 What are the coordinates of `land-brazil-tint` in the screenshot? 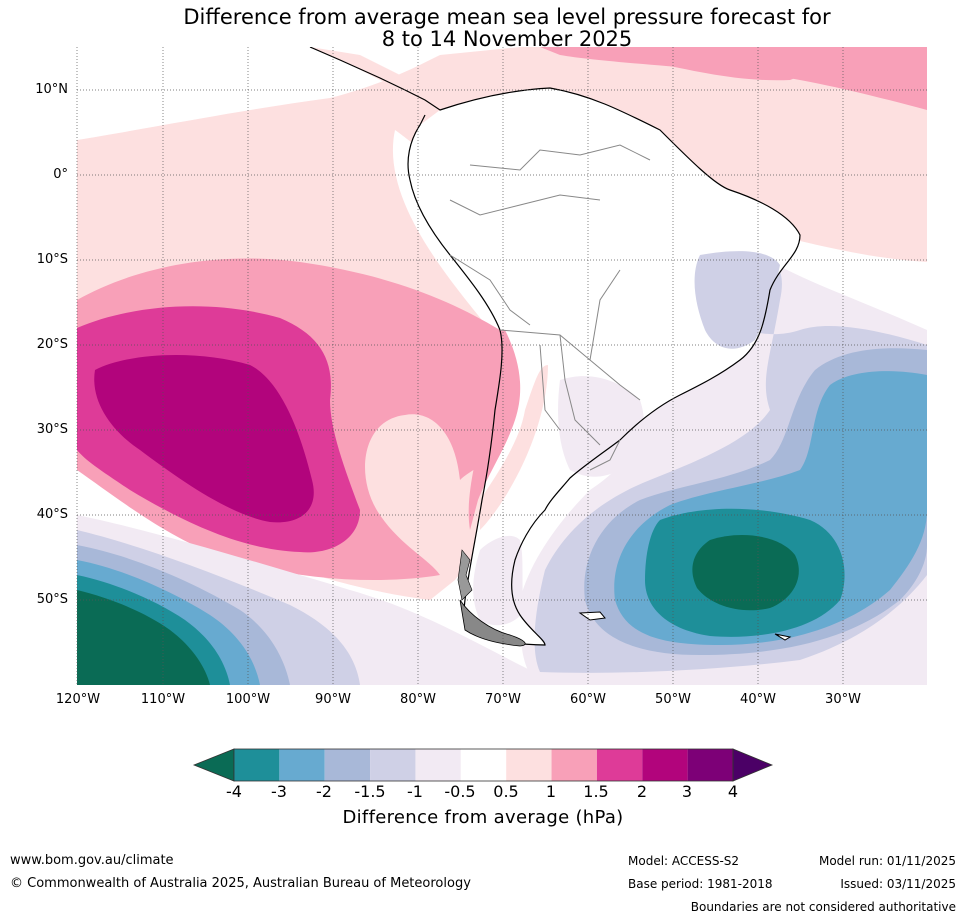 It's located at (737, 300).